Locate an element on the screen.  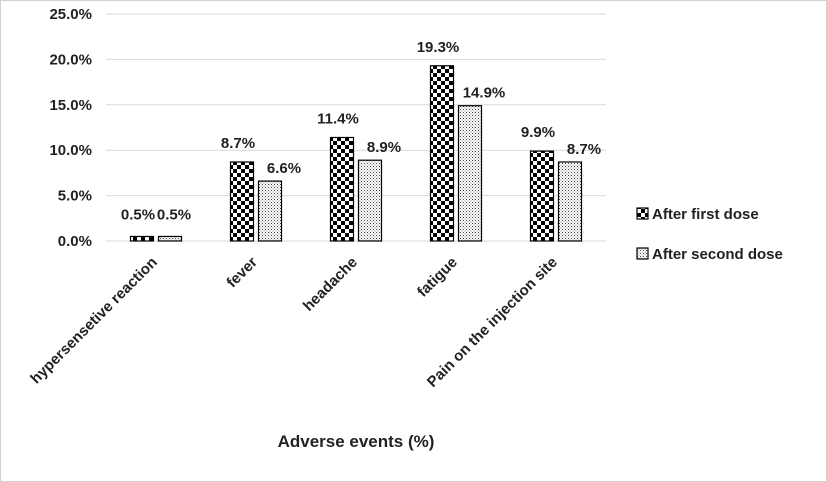
x-category-label: headache is located at coordinates (330, 284).